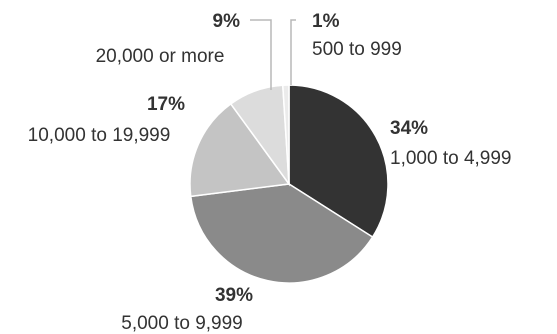  What do you see at coordinates (409, 128) in the screenshot?
I see `slice-percent-1000-to-4999: 34%` at bounding box center [409, 128].